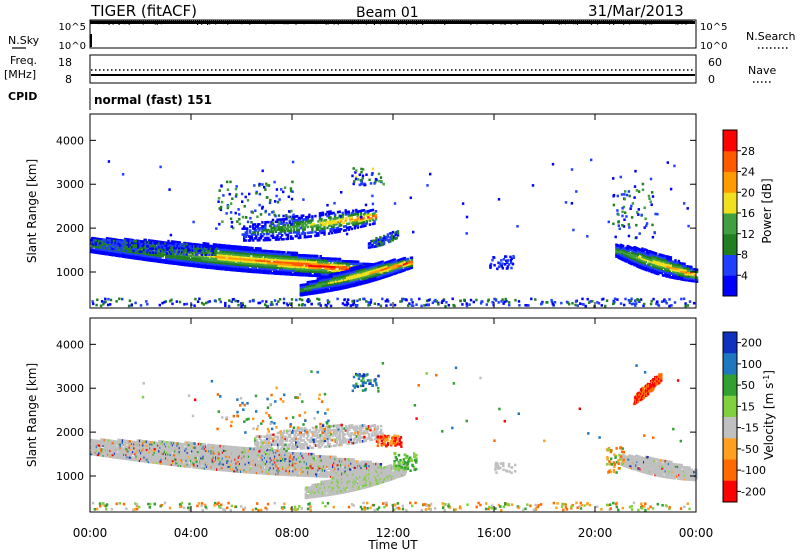  What do you see at coordinates (713, 46) in the screenshot?
I see `nsearch-tick-bottom: 10^0` at bounding box center [713, 46].